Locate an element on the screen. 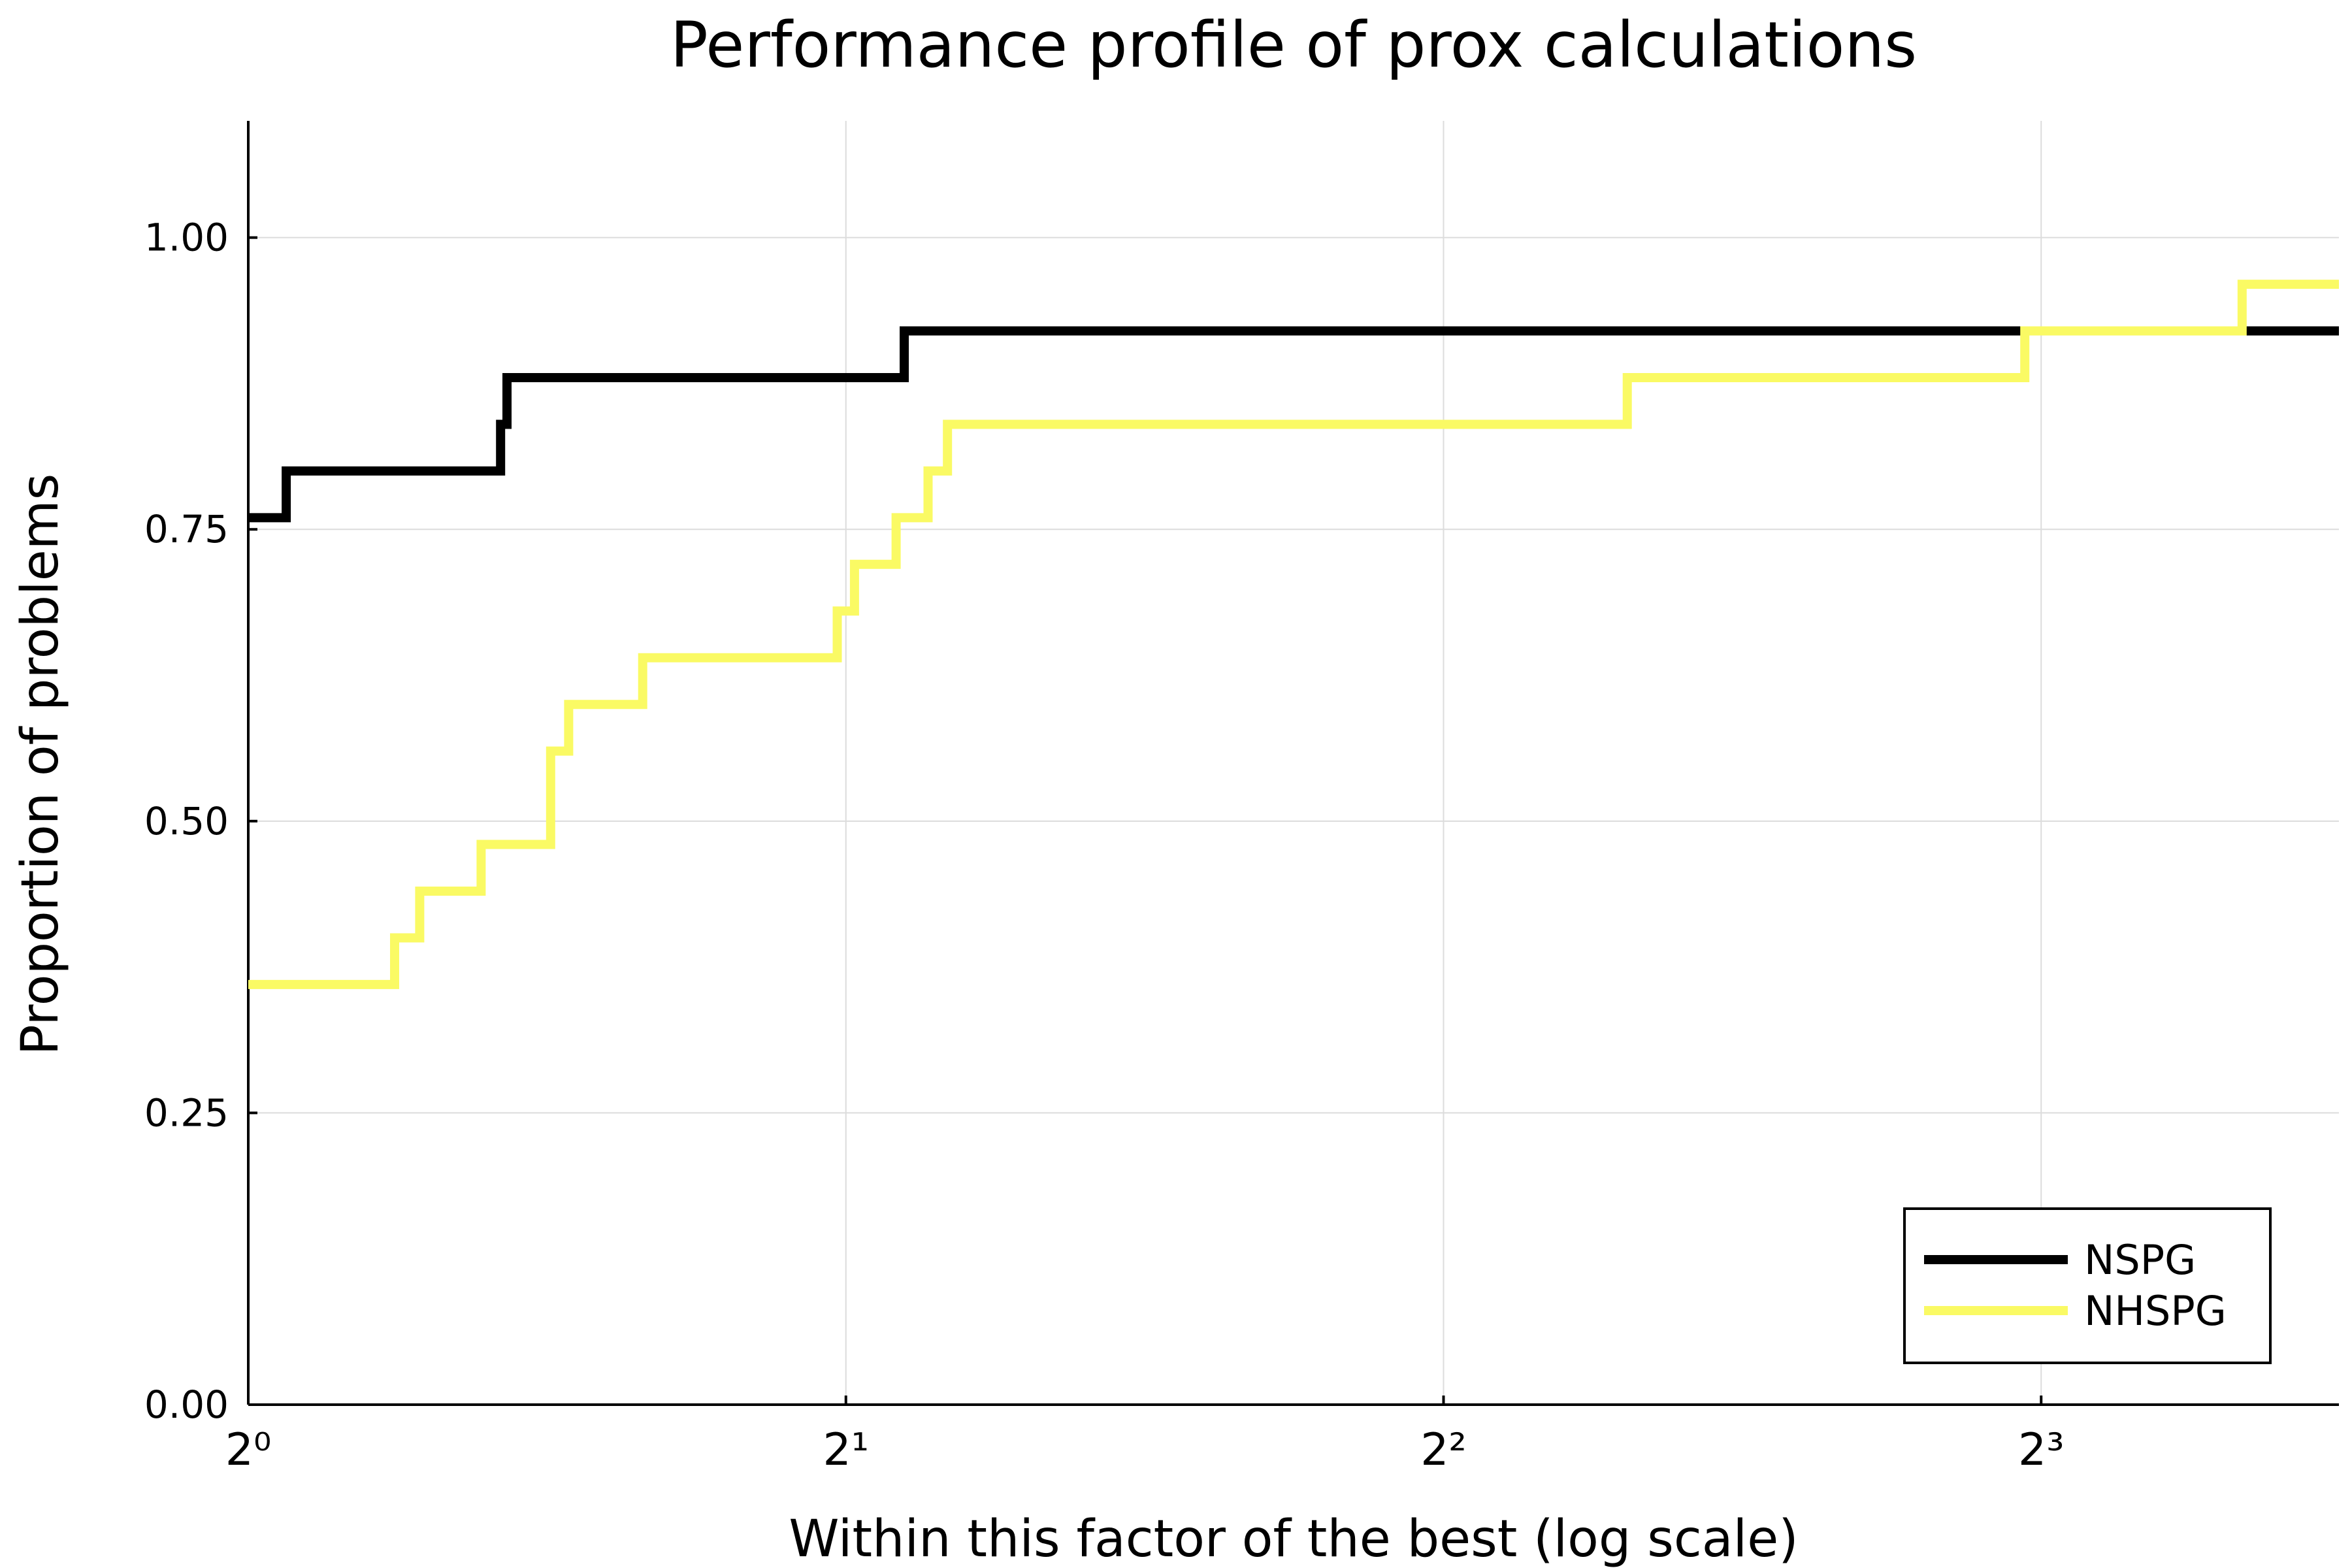 The width and height of the screenshot is (2352, 1568). legend-box is located at coordinates (2087, 1285).